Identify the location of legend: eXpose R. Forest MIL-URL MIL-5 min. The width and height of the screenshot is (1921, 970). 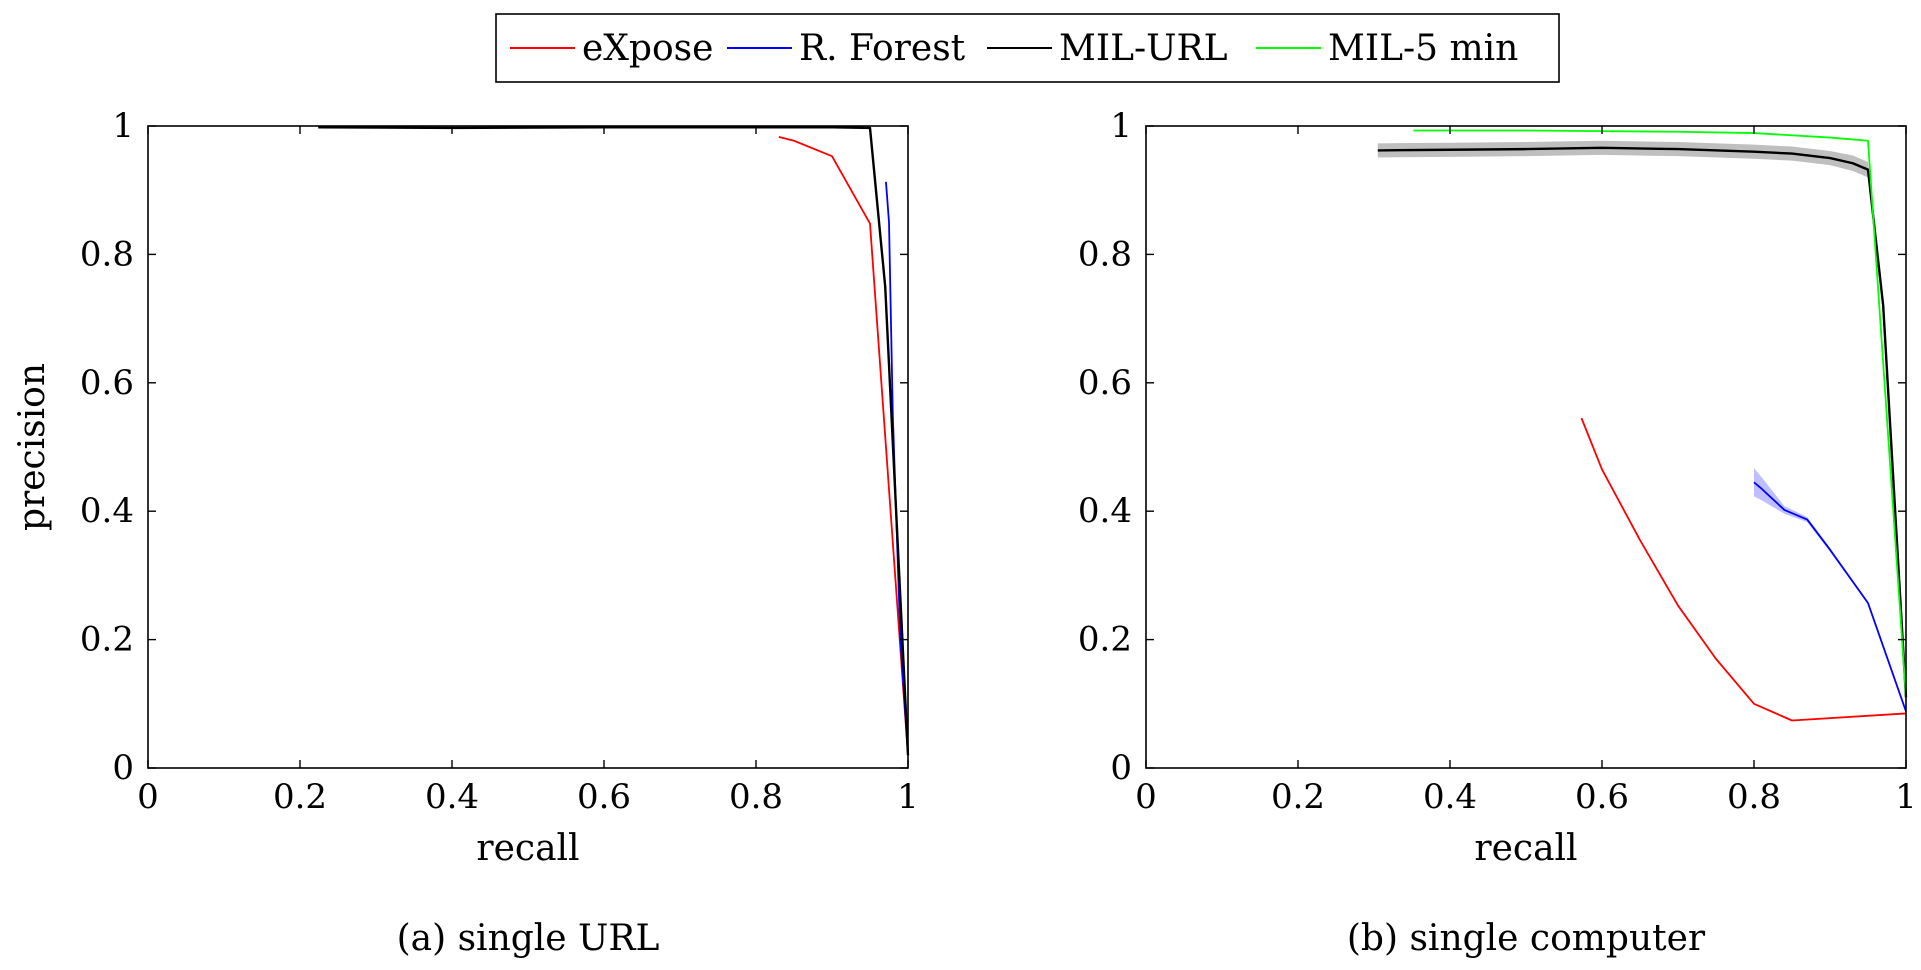
(1027, 48).